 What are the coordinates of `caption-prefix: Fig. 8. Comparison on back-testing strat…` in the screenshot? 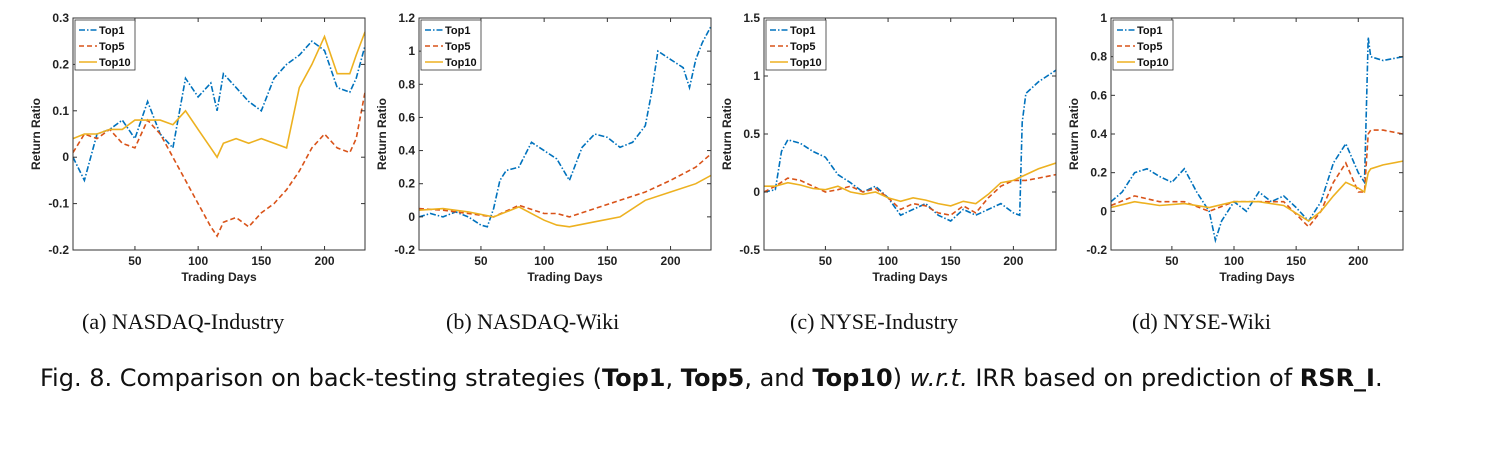 It's located at (321, 378).